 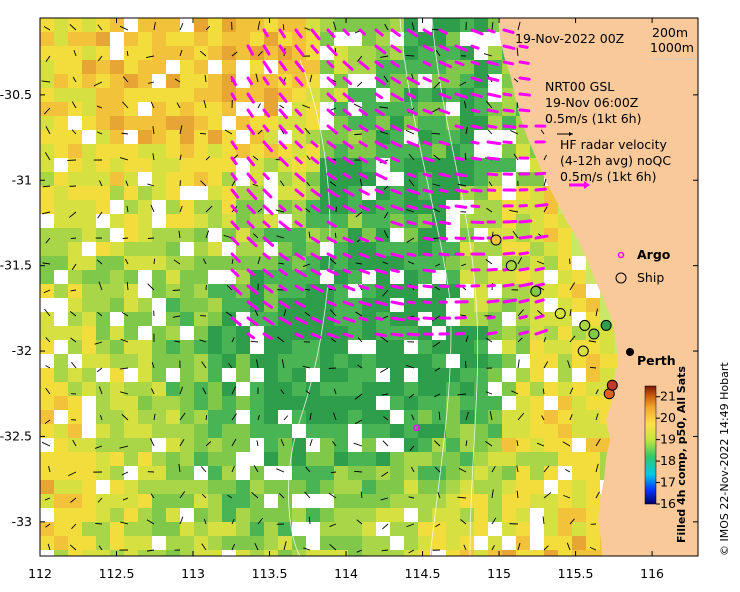 I want to click on perth-marker, so click(x=630, y=352).